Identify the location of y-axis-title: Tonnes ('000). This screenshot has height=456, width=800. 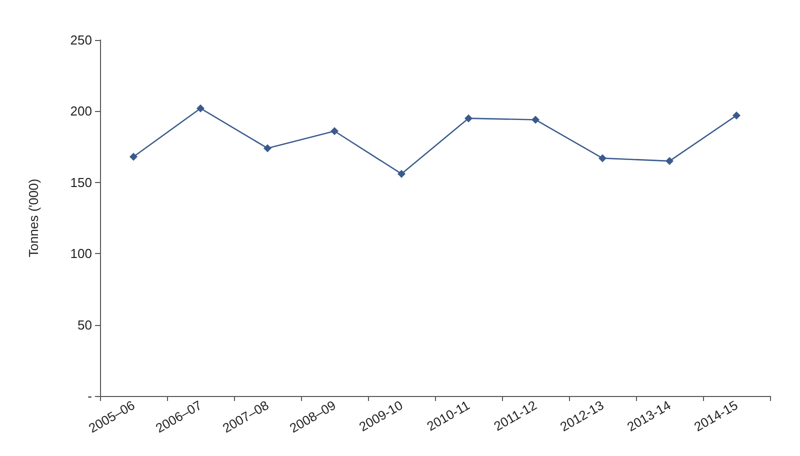
(33, 218).